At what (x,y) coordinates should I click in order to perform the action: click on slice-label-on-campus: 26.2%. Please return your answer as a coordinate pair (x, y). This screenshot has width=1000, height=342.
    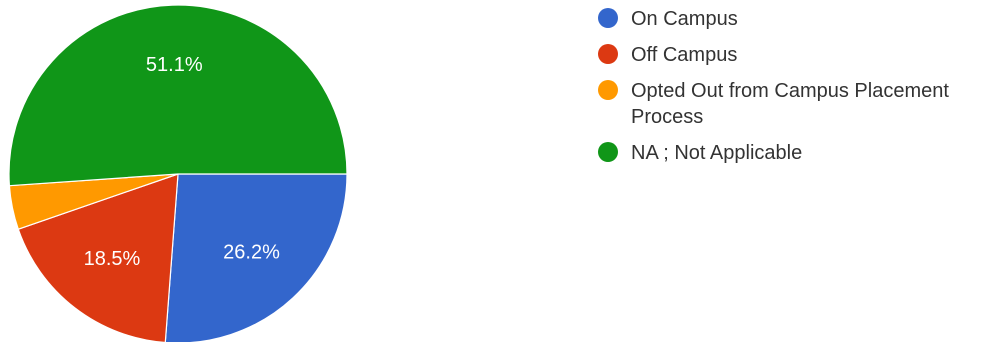
    Looking at the image, I should click on (251, 253).